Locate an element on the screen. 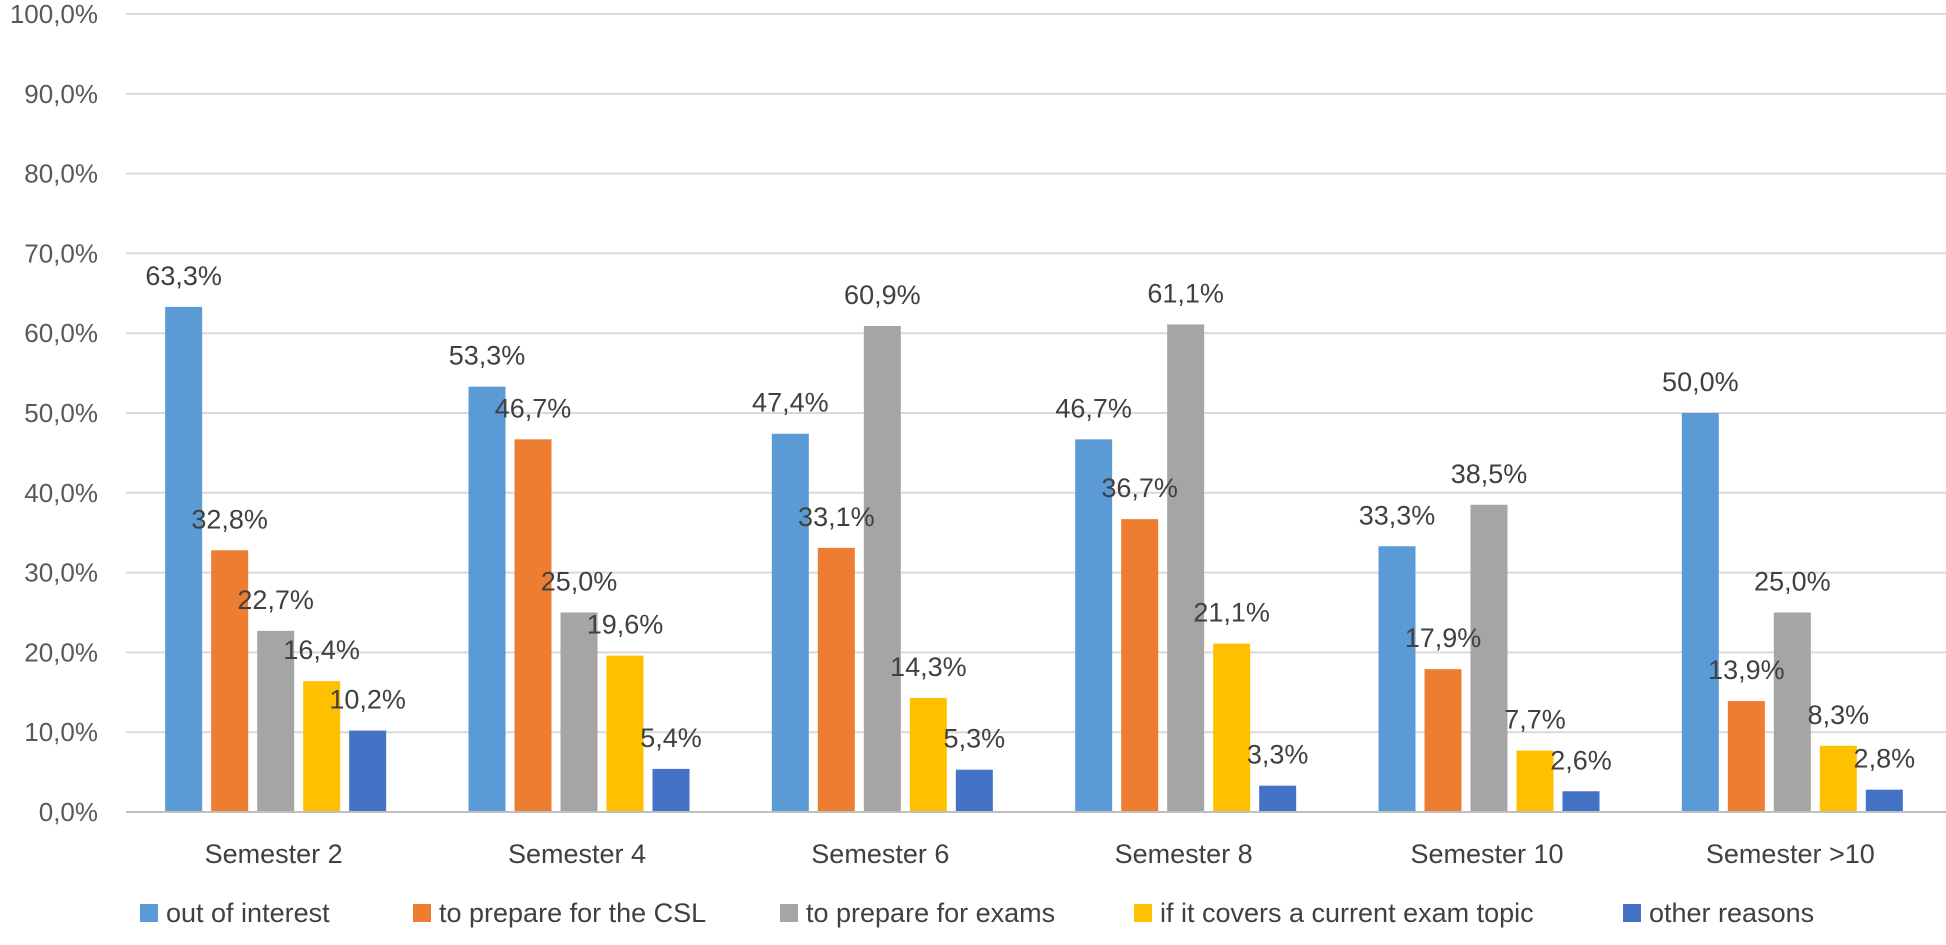 This screenshot has width=1946, height=945. y-tick-label: 10,0% is located at coordinates (61, 732).